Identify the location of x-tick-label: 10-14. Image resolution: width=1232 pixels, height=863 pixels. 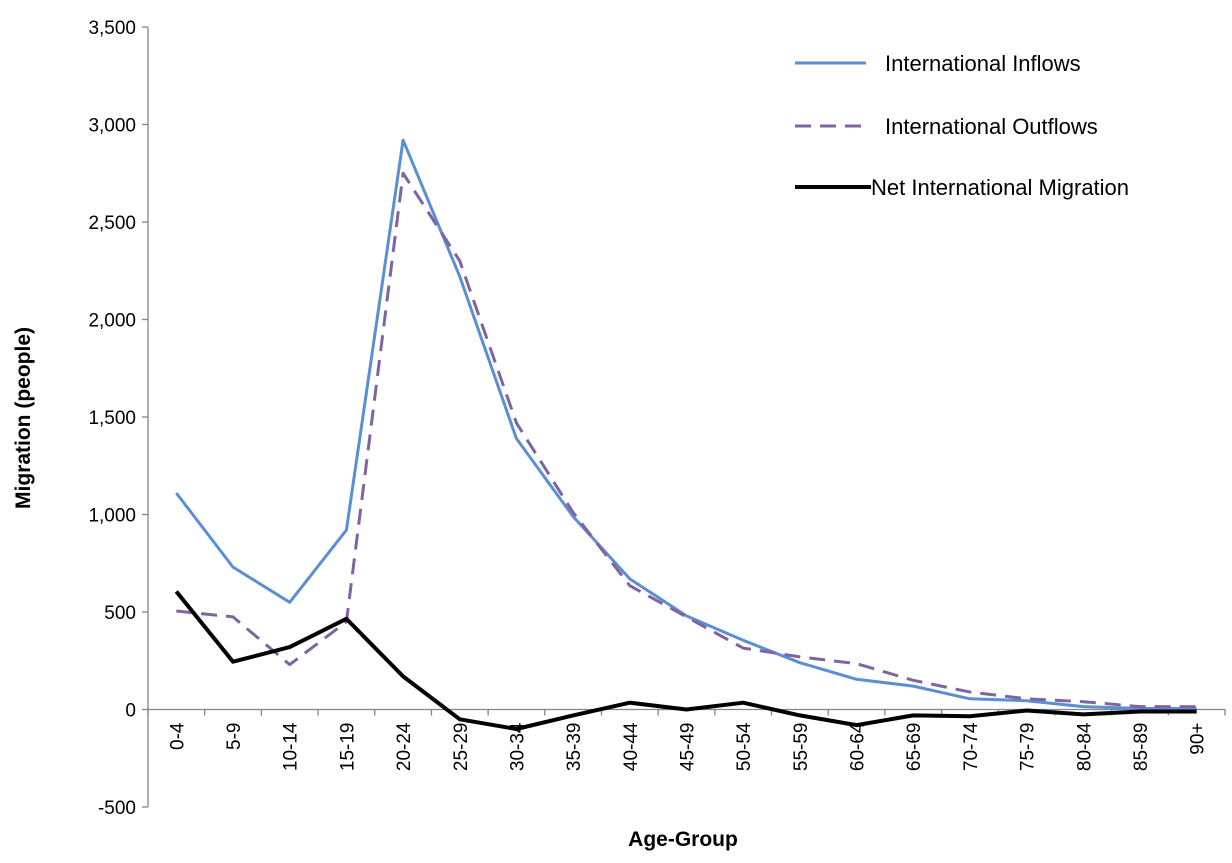
(291, 746).